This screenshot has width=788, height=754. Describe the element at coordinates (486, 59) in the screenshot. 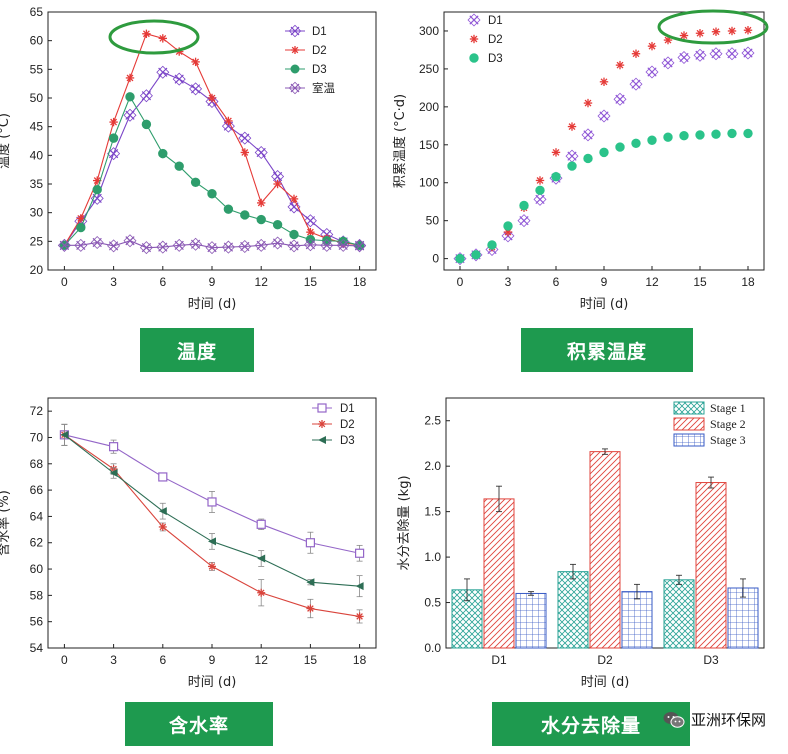

I see `legend-entry: D3` at that location.